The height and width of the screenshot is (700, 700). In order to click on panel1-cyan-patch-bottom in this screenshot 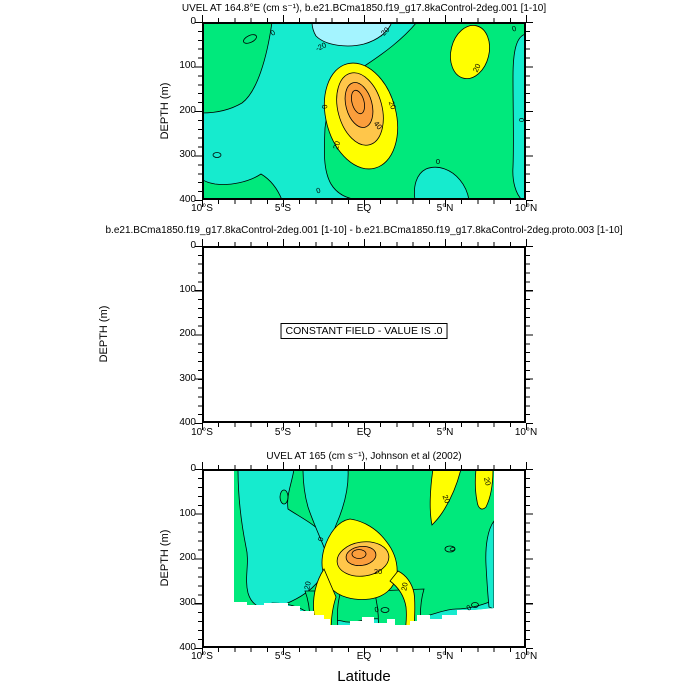, I will do `click(442, 183)`.